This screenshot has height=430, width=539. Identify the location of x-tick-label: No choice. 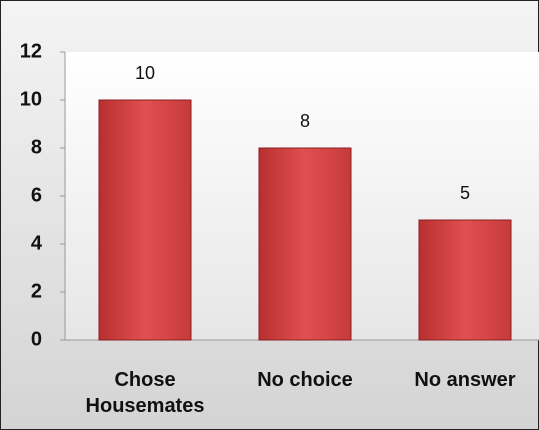
(305, 380).